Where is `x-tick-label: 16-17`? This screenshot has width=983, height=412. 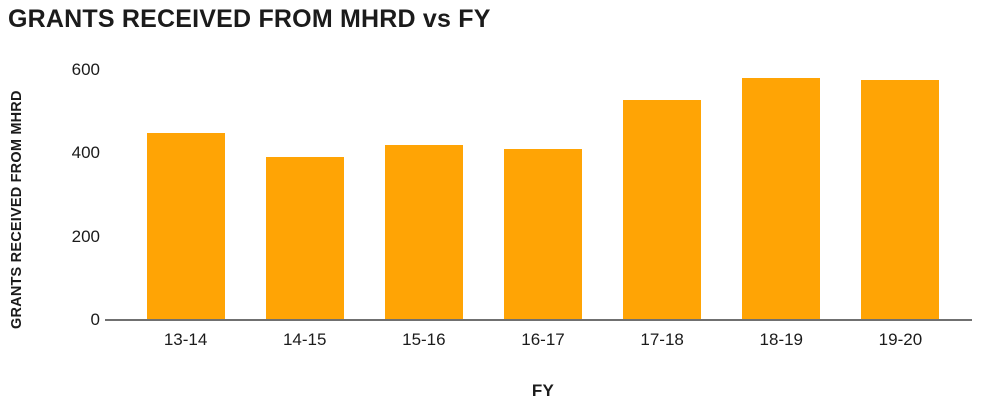
x-tick-label: 16-17 is located at coordinates (543, 339).